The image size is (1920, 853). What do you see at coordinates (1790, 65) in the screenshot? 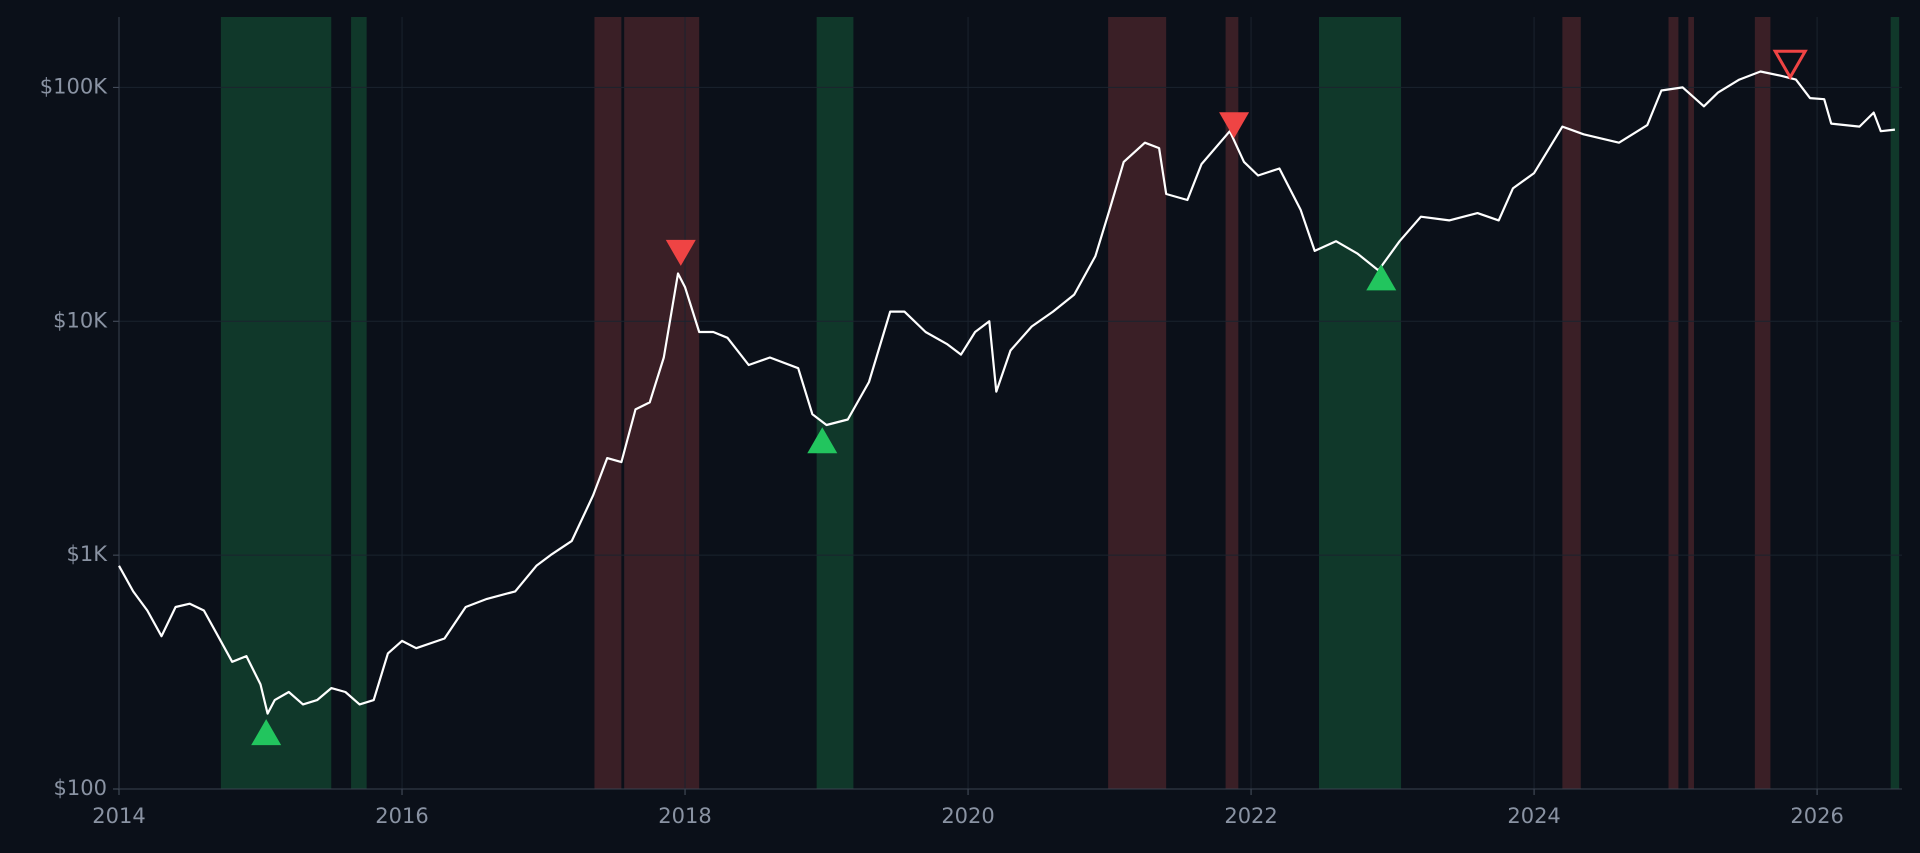
I see `open-sell-signal` at bounding box center [1790, 65].